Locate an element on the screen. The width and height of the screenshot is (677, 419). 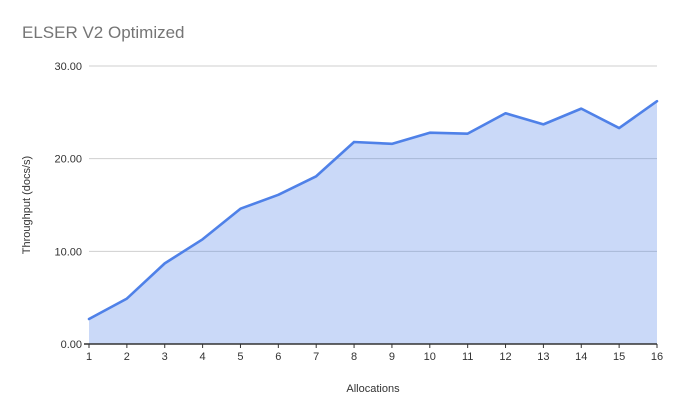
x-tick-label: 12 is located at coordinates (505, 357).